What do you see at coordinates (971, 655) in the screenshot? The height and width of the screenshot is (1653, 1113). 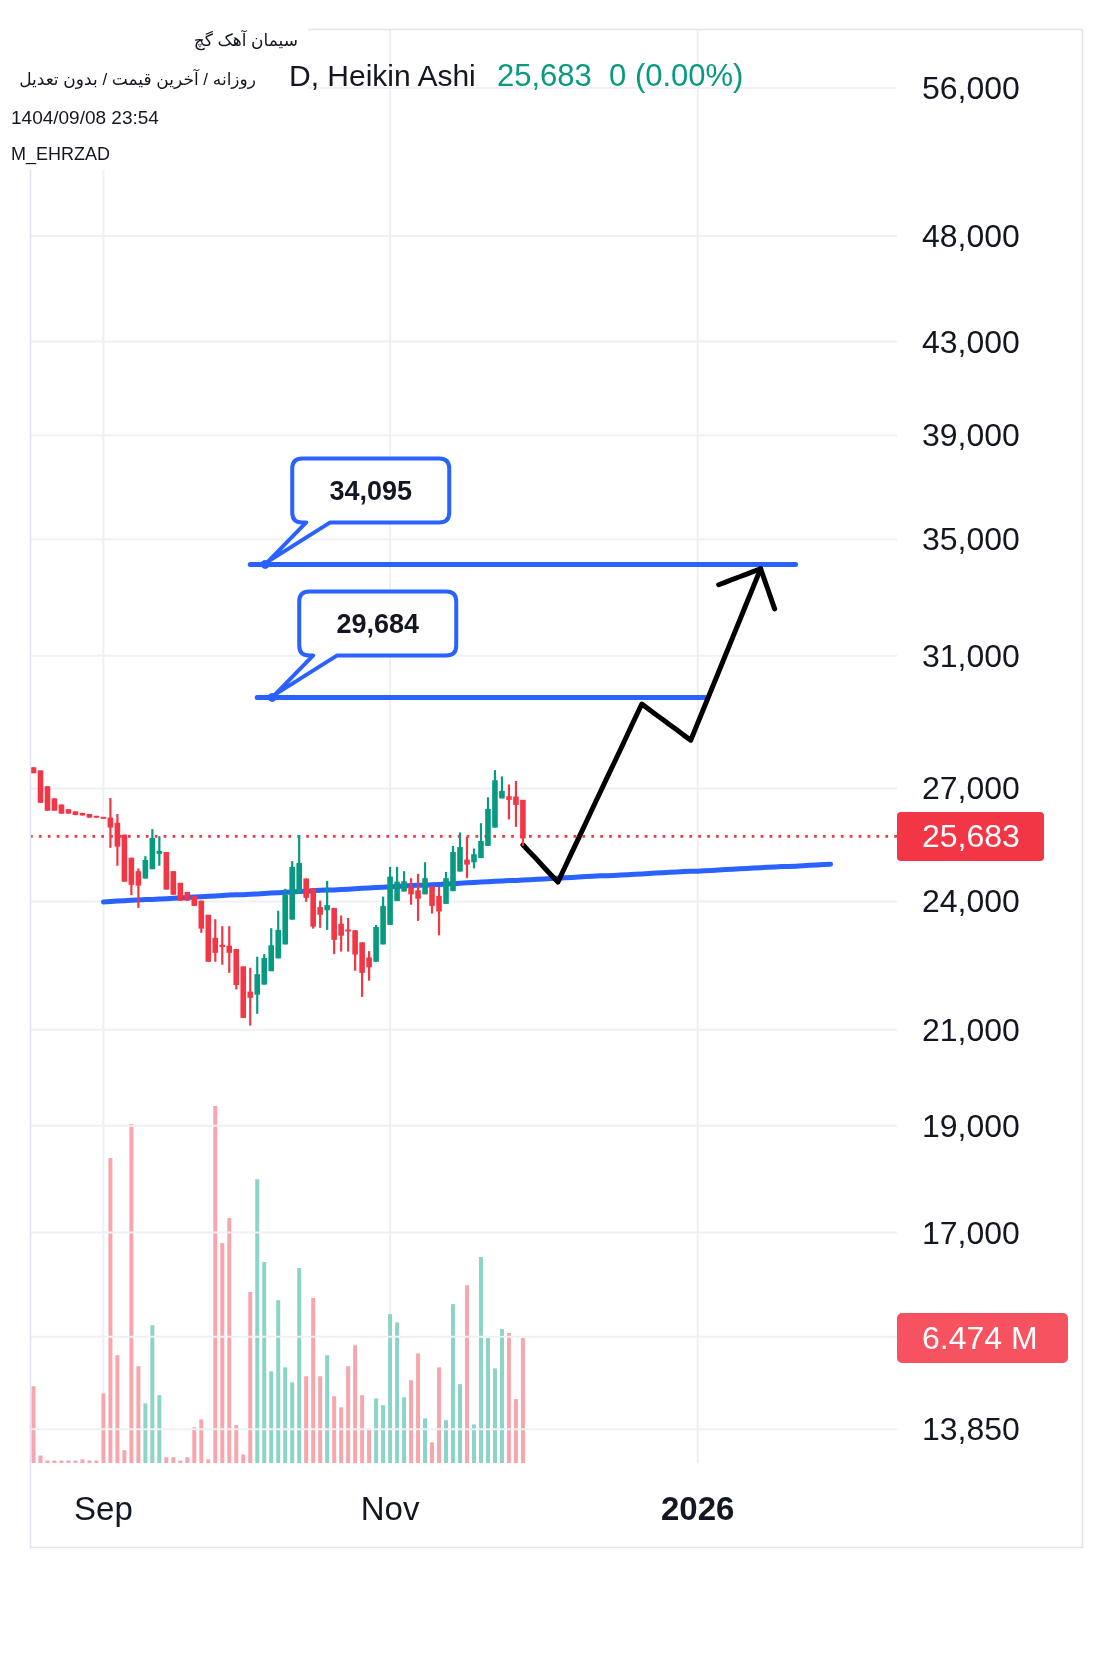 I see `y-tick-label: 31,000` at bounding box center [971, 655].